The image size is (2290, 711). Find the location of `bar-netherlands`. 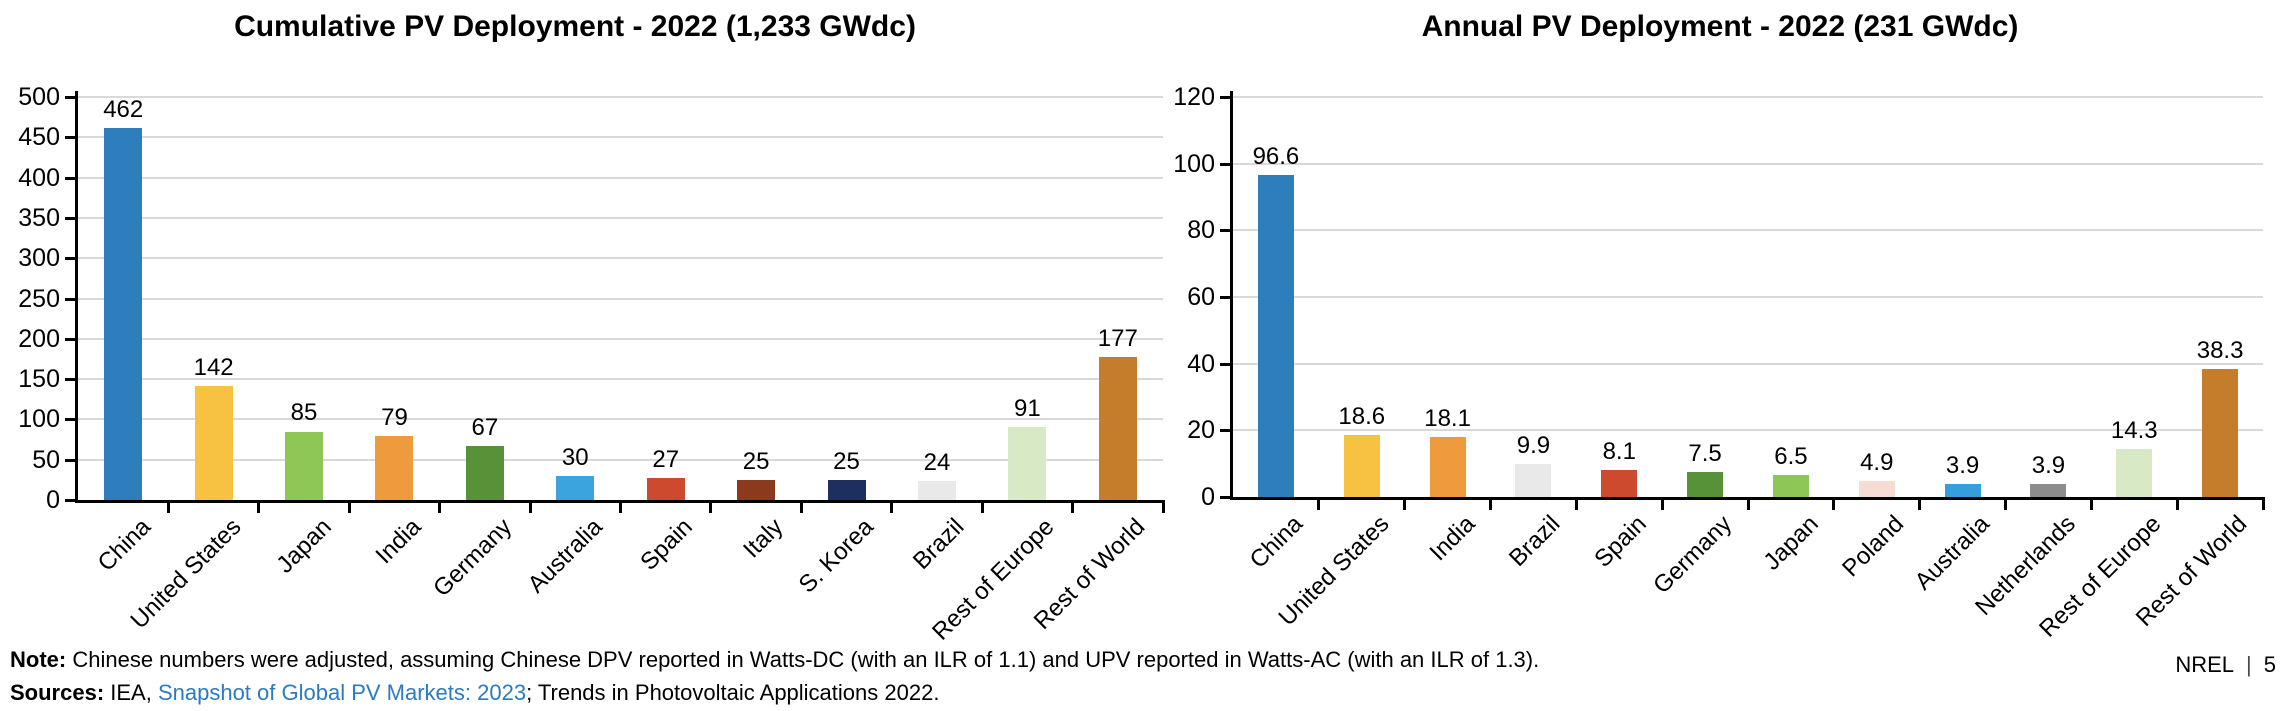

bar-netherlands is located at coordinates (2048, 490).